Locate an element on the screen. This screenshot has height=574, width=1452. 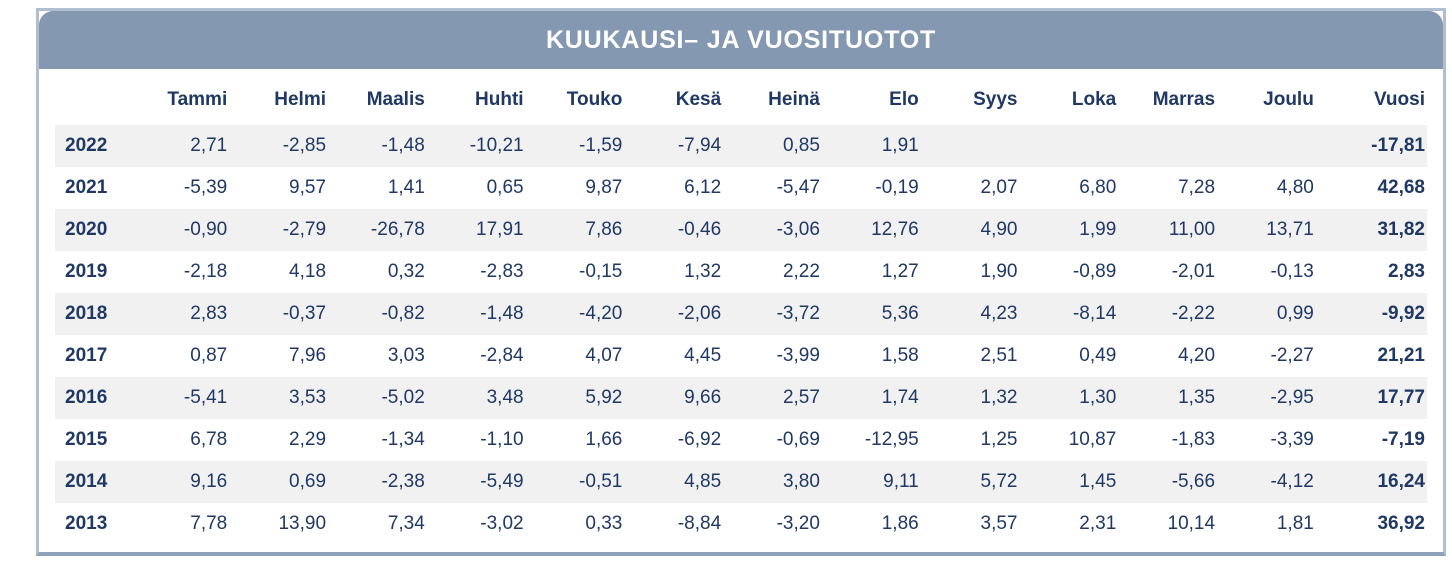
return-value-cell: -3,39 is located at coordinates (1292, 439).